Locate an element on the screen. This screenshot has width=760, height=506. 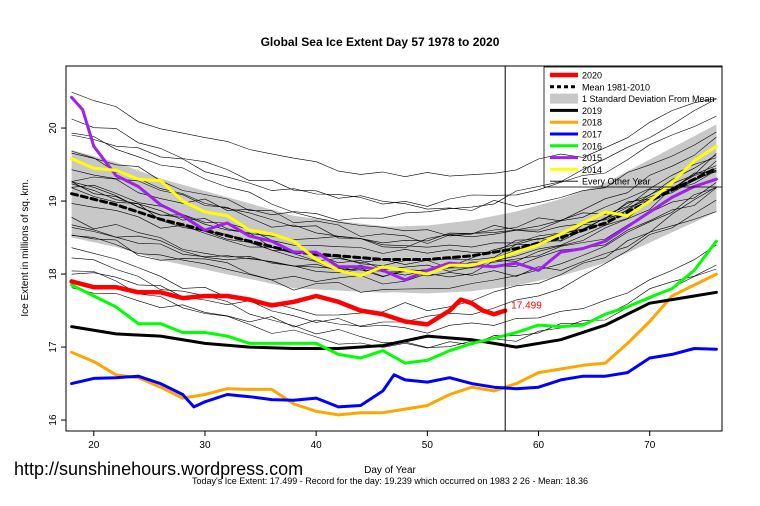
x-tick-label: 30 is located at coordinates (205, 445).